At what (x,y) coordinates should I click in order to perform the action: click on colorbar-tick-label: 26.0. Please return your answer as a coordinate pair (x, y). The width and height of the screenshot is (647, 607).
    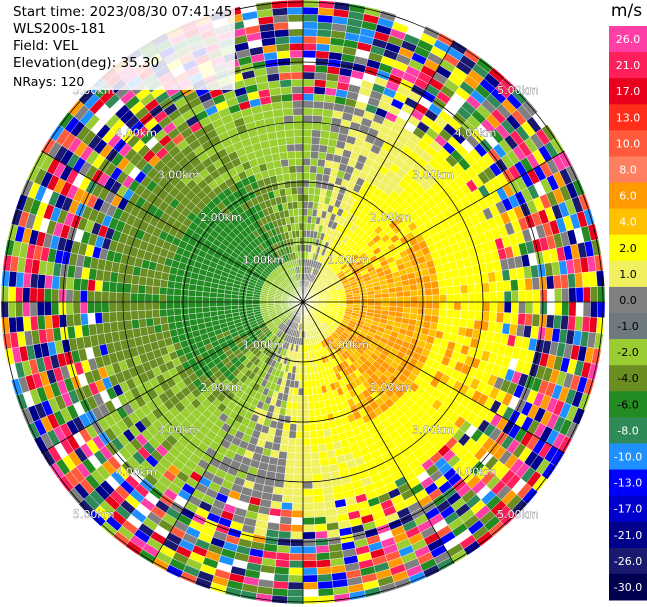
    Looking at the image, I should click on (628, 39).